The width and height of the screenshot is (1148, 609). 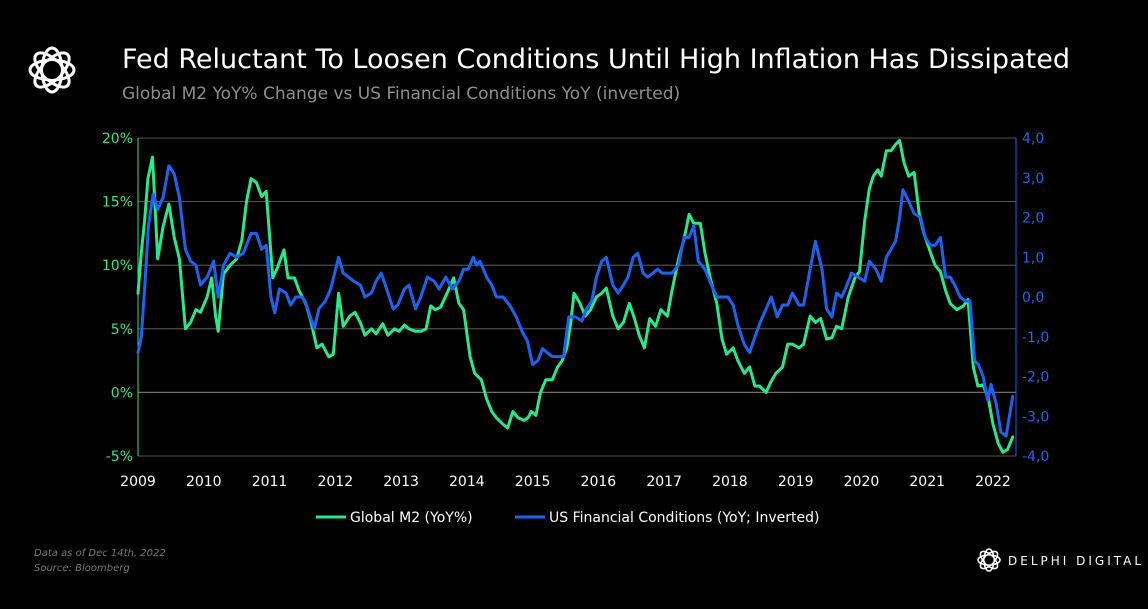 What do you see at coordinates (533, 482) in the screenshot?
I see `x-tick-label: 2015` at bounding box center [533, 482].